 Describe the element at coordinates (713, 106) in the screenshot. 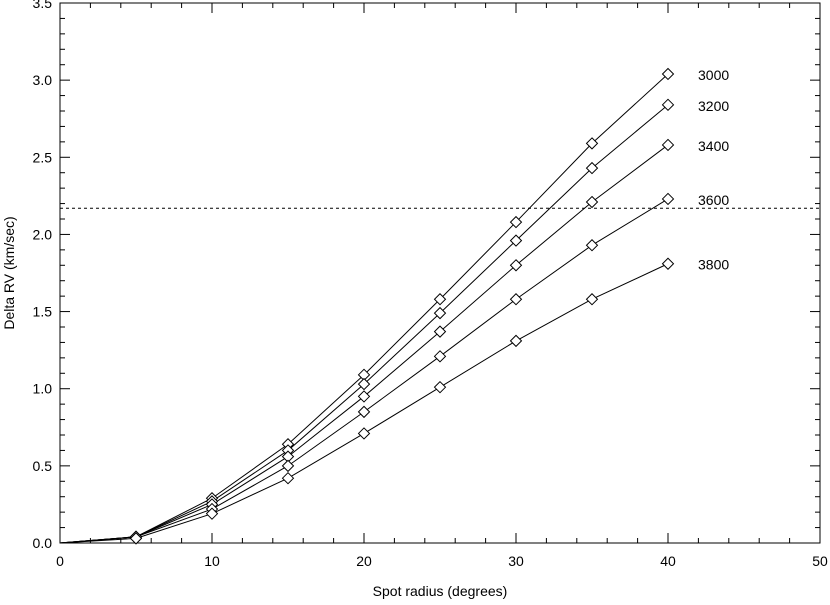

I see `series-label-3200: 3200` at that location.